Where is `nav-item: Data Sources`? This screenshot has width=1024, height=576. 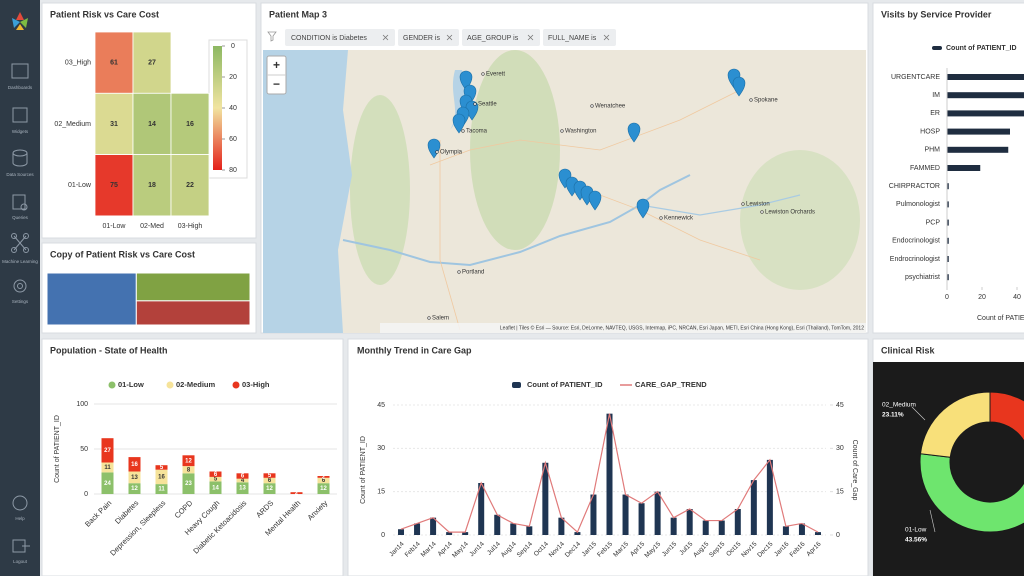 nav-item: Data Sources is located at coordinates (20, 174).